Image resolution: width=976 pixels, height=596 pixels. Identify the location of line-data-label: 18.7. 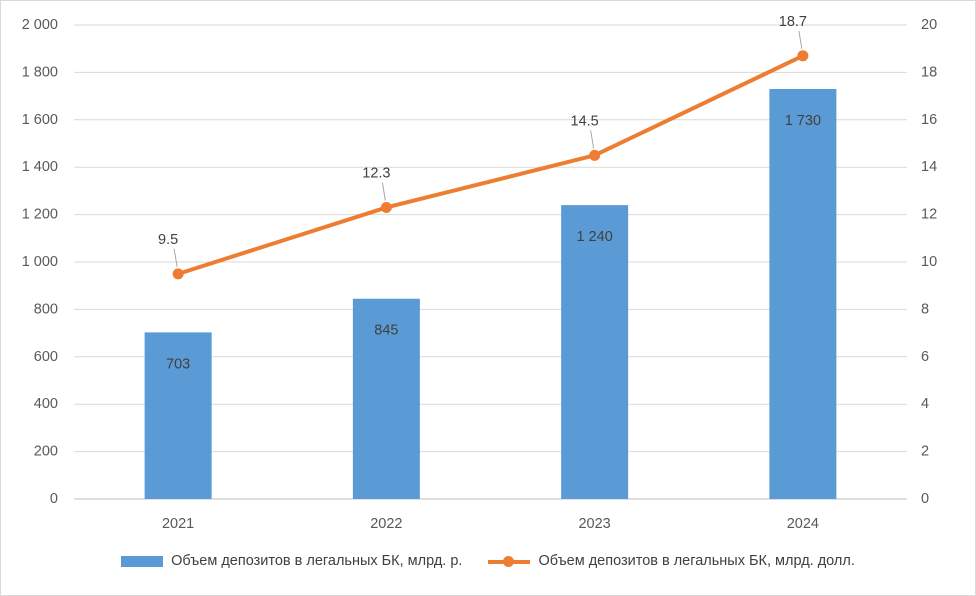
(793, 22).